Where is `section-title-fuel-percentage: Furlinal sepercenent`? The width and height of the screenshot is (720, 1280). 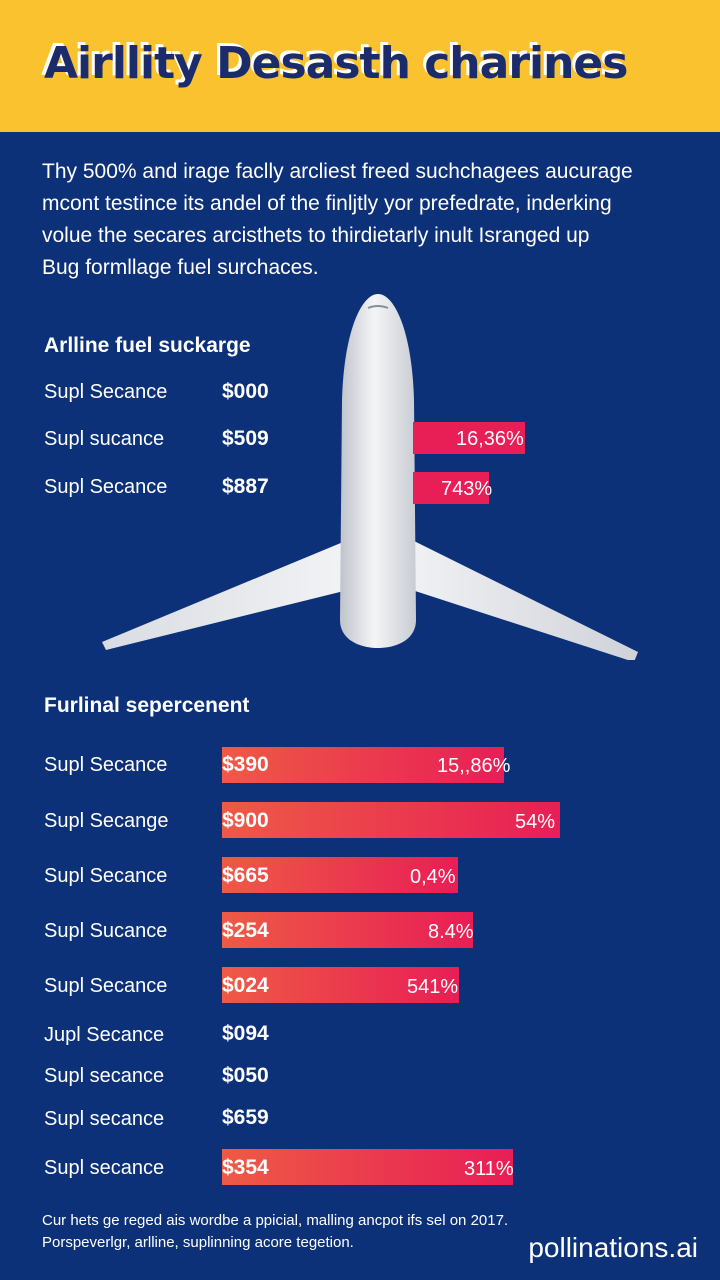 section-title-fuel-percentage: Furlinal sepercenent is located at coordinates (147, 705).